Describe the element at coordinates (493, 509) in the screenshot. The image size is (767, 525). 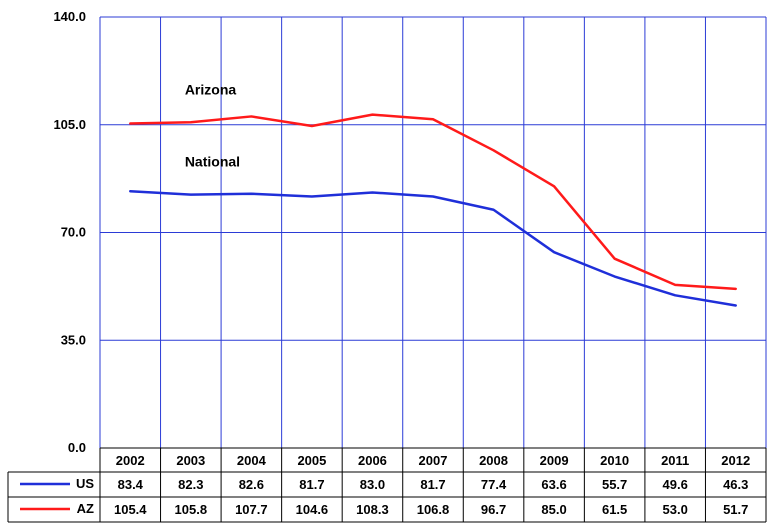
I see `table-cell: 96.7` at that location.